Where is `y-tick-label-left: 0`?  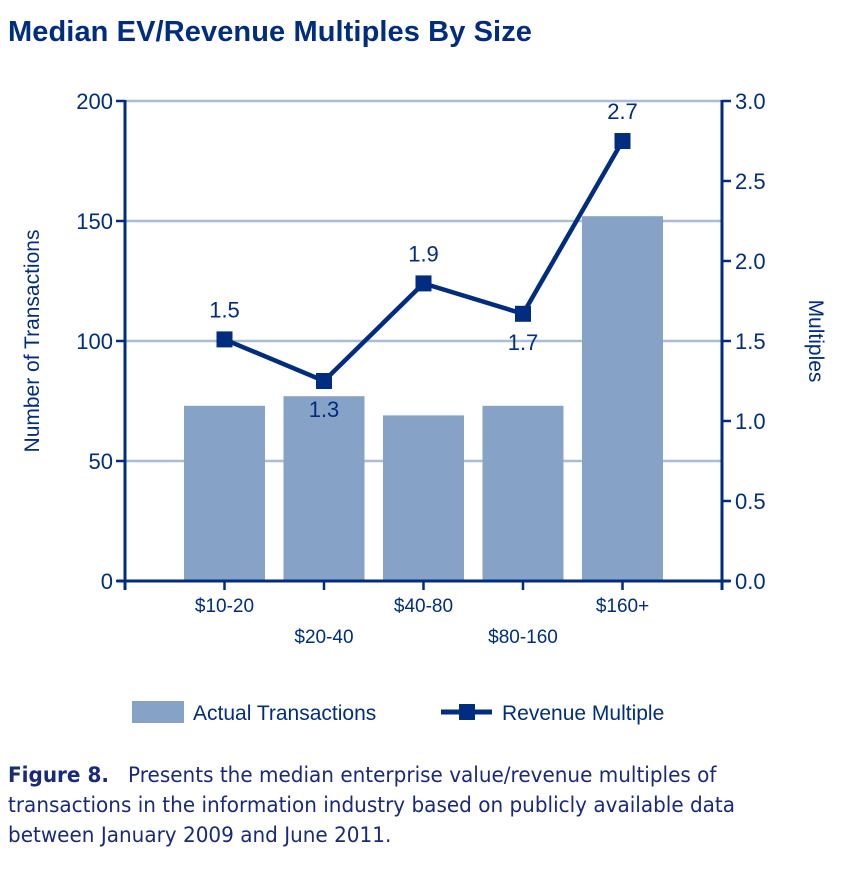 y-tick-label-left: 0 is located at coordinates (107, 581).